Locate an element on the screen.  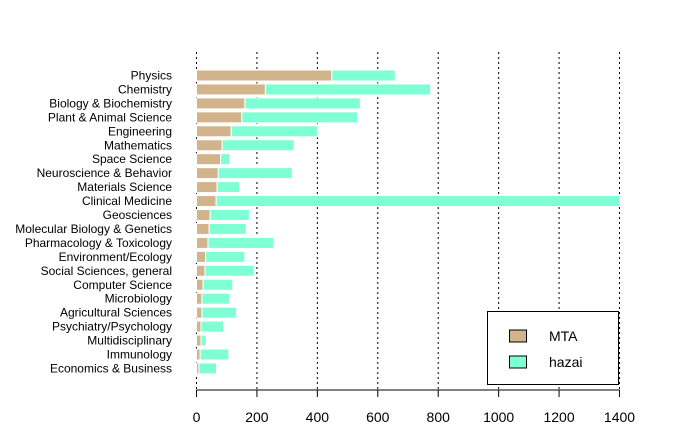
category-label: Mathematics is located at coordinates (138, 145).